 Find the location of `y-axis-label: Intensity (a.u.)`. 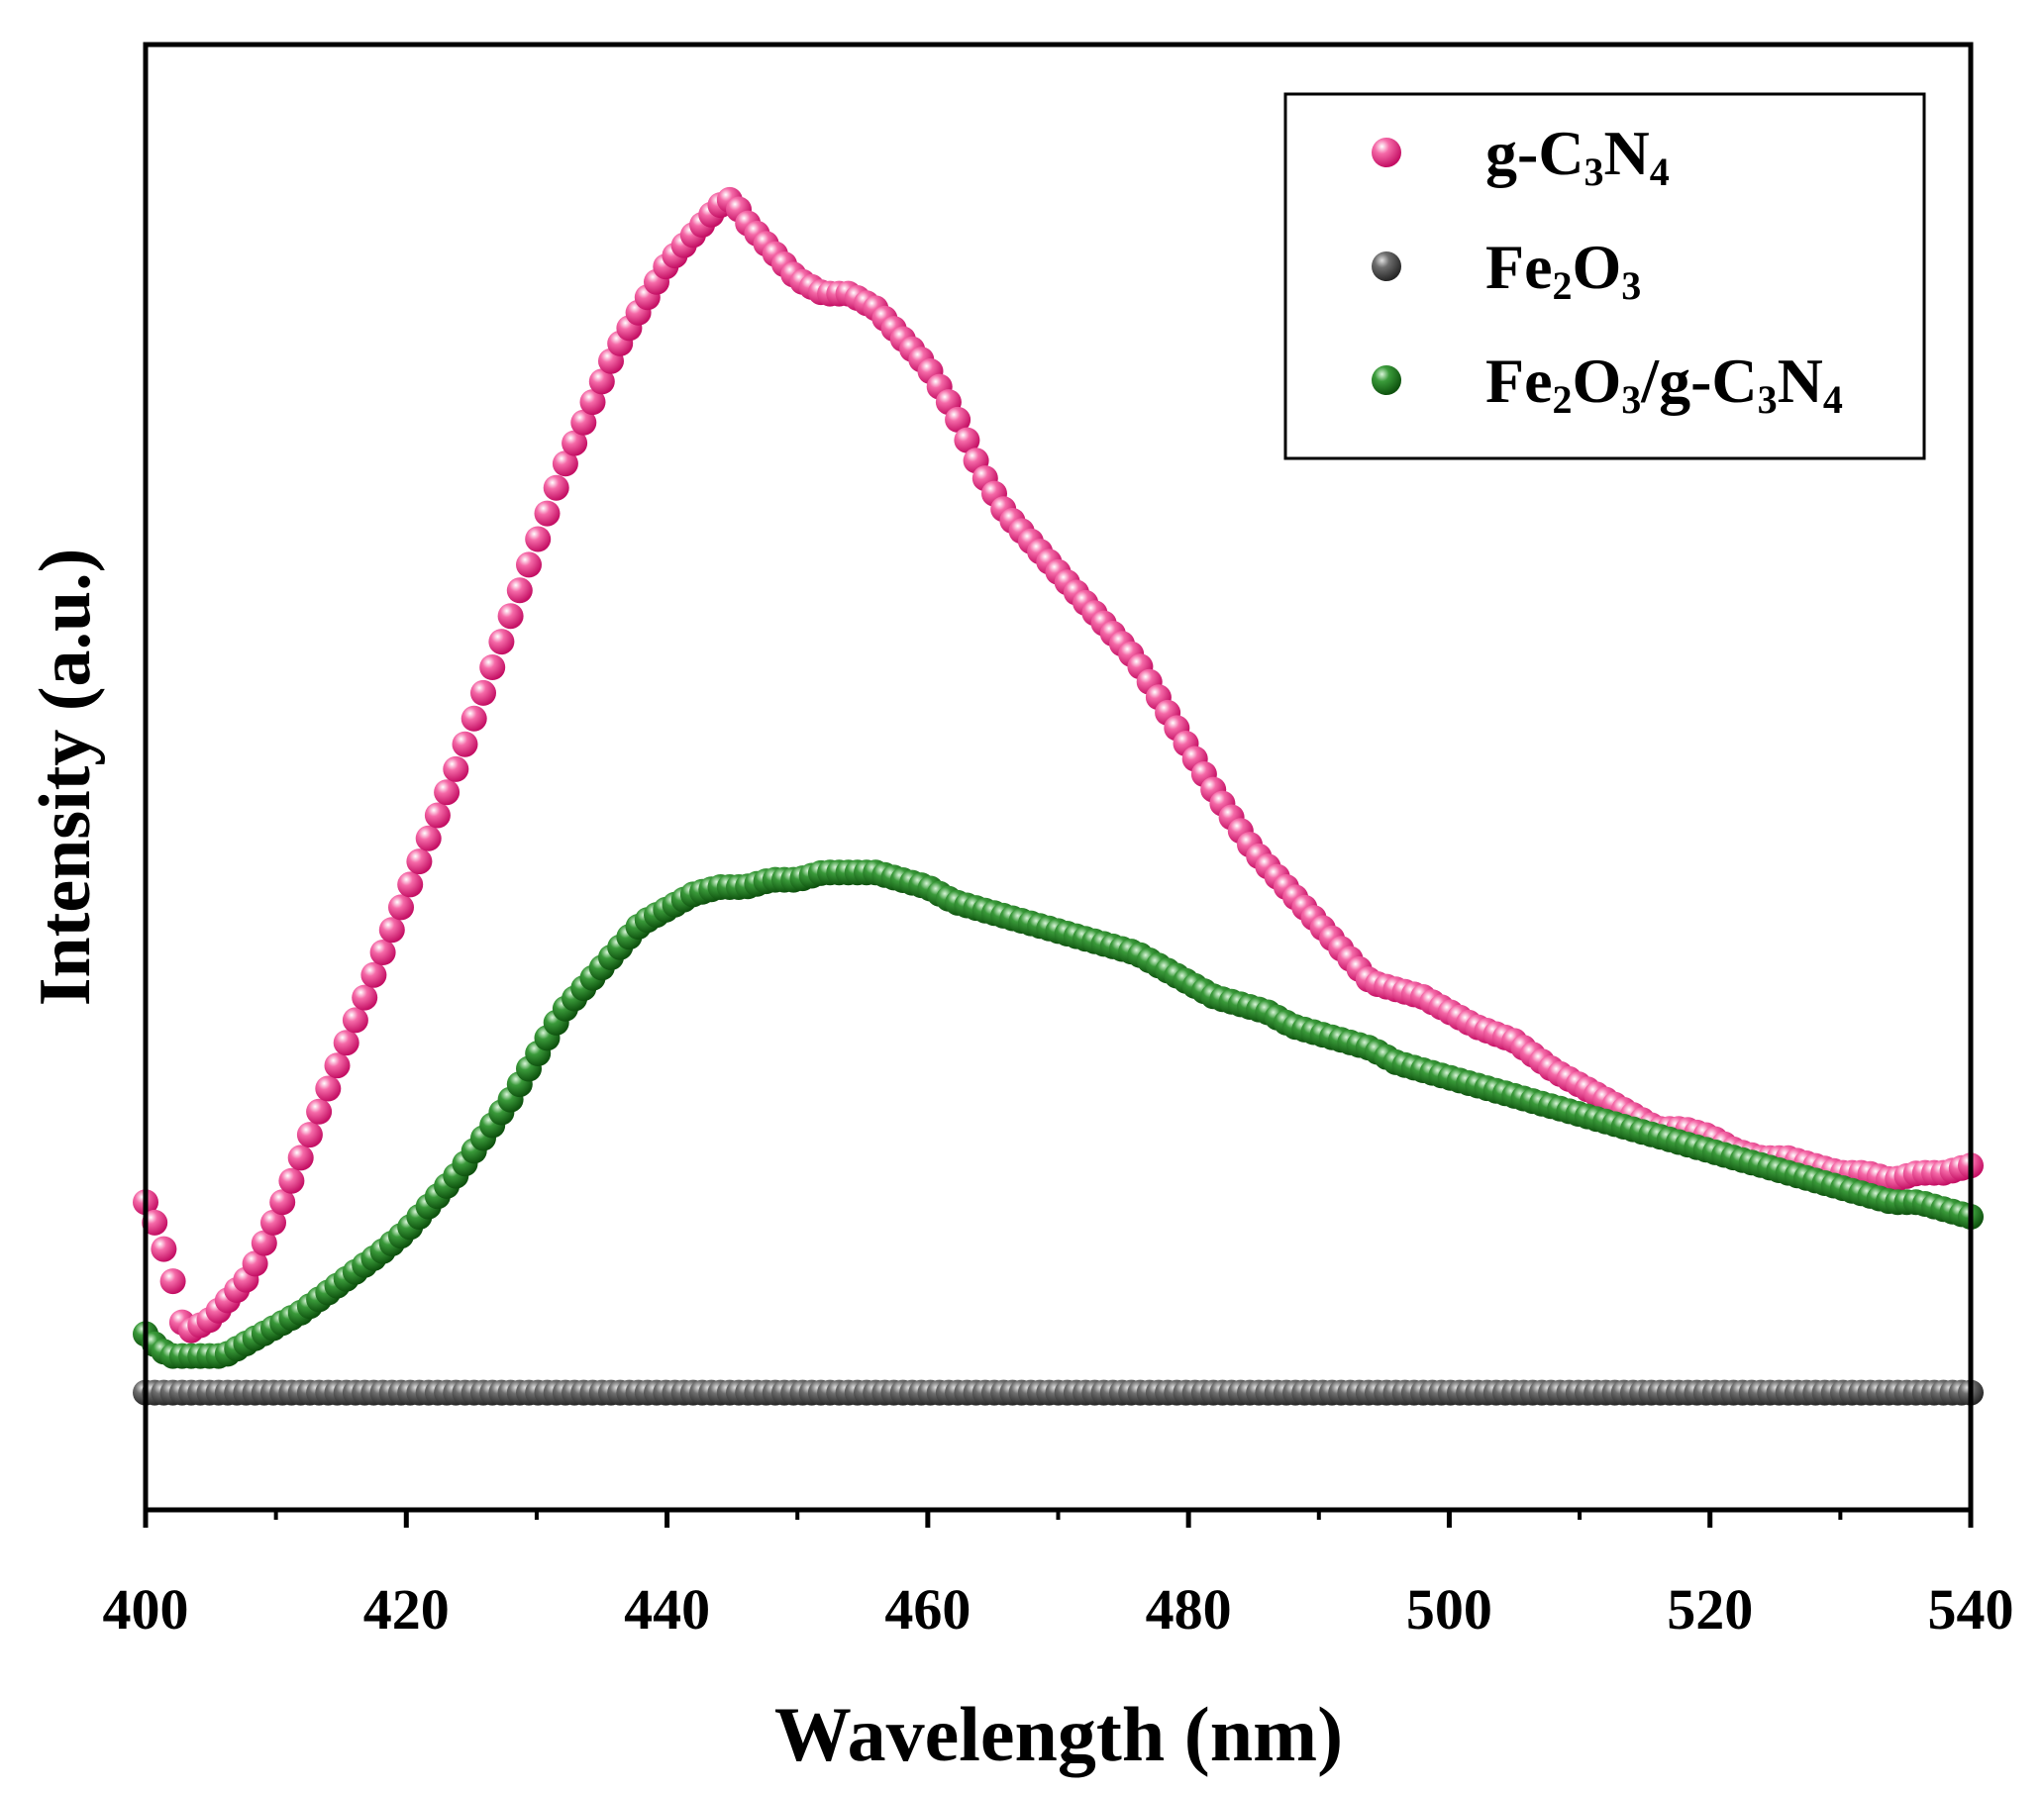

y-axis-label: Intensity (a.u.) is located at coordinates (65, 777).